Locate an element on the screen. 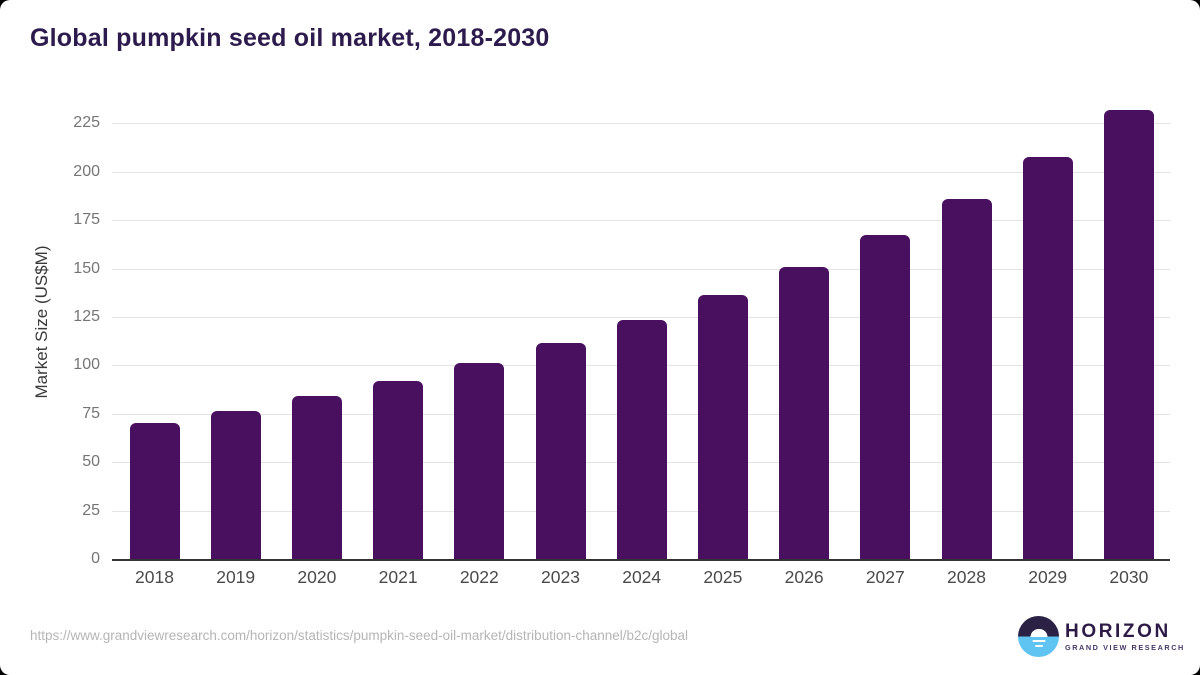 Image resolution: width=1200 pixels, height=675 pixels. y-tick-label: 125 is located at coordinates (86, 316).